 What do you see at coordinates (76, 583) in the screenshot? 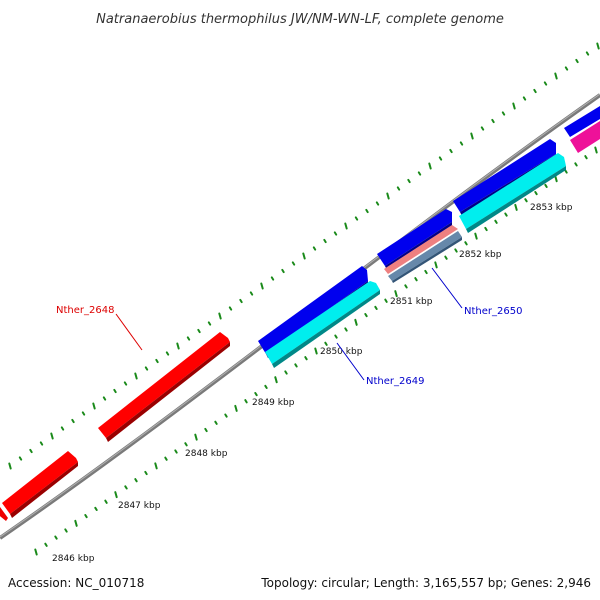
I see `accession-text: Accession: NC_010718` at bounding box center [76, 583].